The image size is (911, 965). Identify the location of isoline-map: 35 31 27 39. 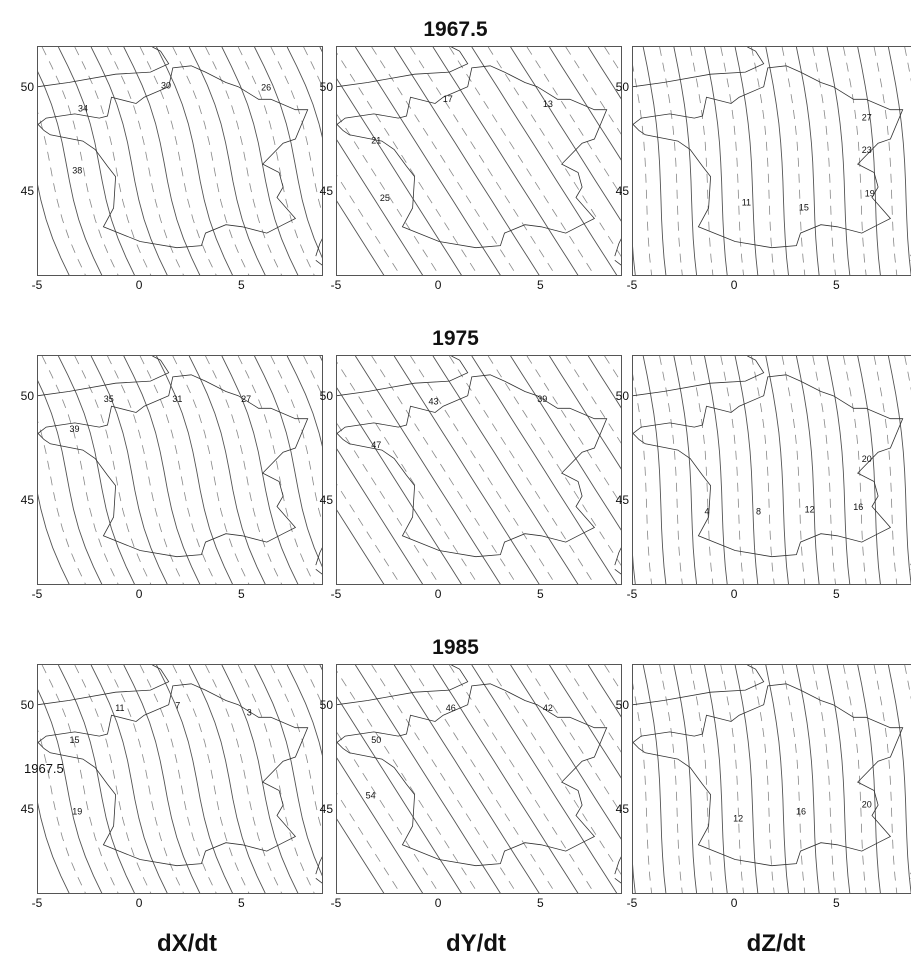
(180, 470).